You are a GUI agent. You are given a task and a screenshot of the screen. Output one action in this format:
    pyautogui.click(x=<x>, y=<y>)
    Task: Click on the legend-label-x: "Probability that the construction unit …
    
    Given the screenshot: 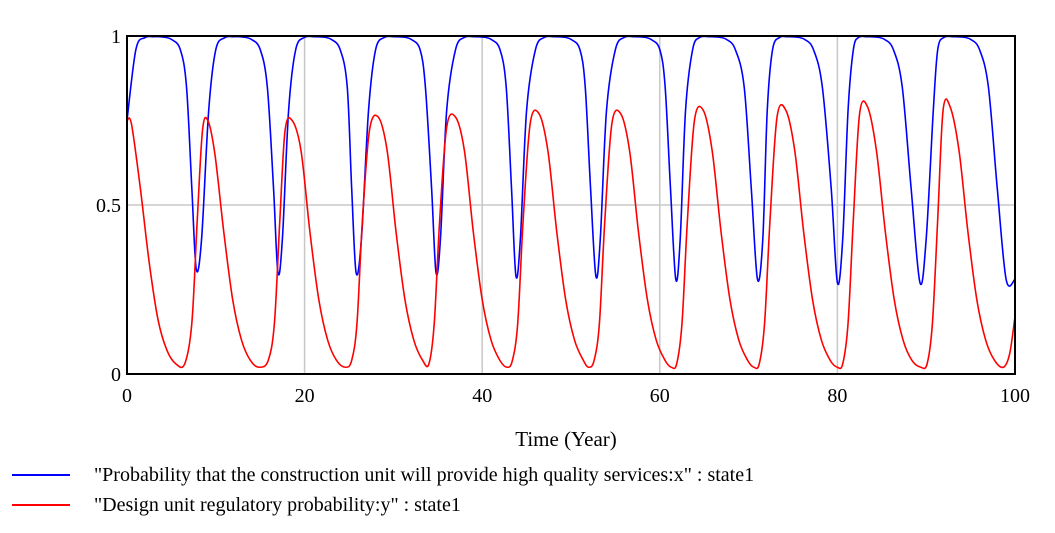 What is the action you would take?
    pyautogui.click(x=424, y=474)
    